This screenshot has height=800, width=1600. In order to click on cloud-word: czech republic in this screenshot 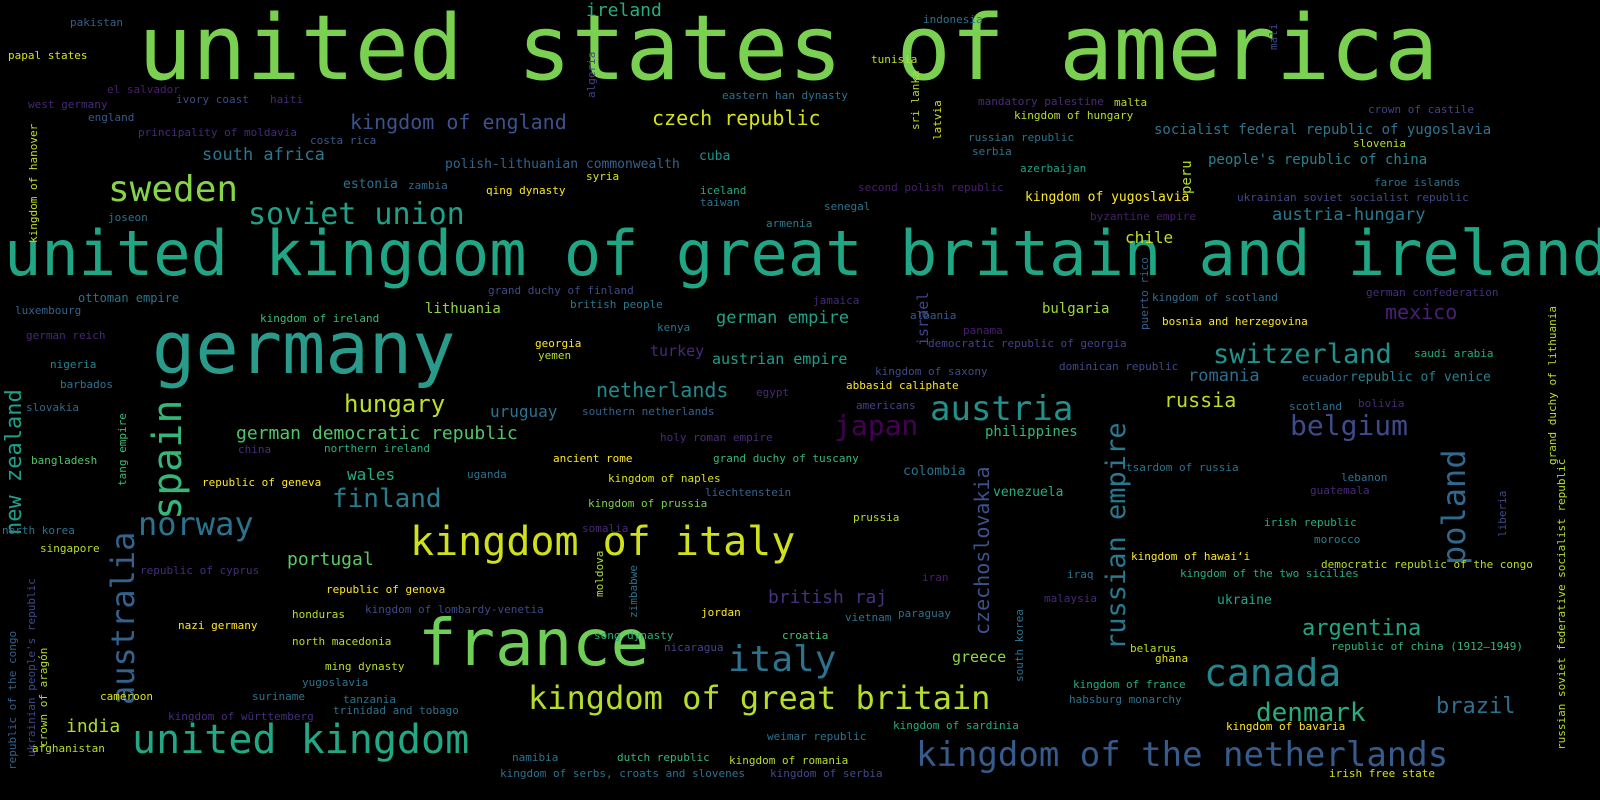, I will do `click(736, 118)`.